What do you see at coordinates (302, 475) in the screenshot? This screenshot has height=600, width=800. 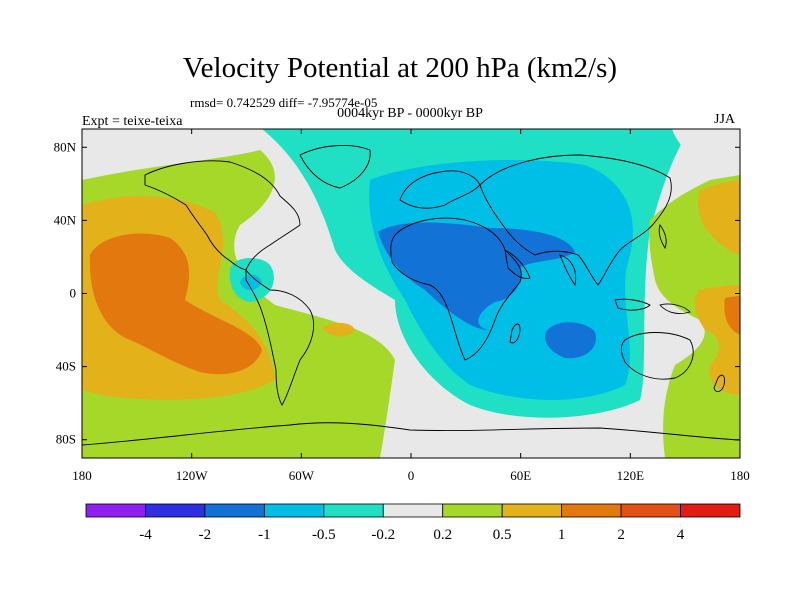 I see `lon-tick-label: 60W` at bounding box center [302, 475].